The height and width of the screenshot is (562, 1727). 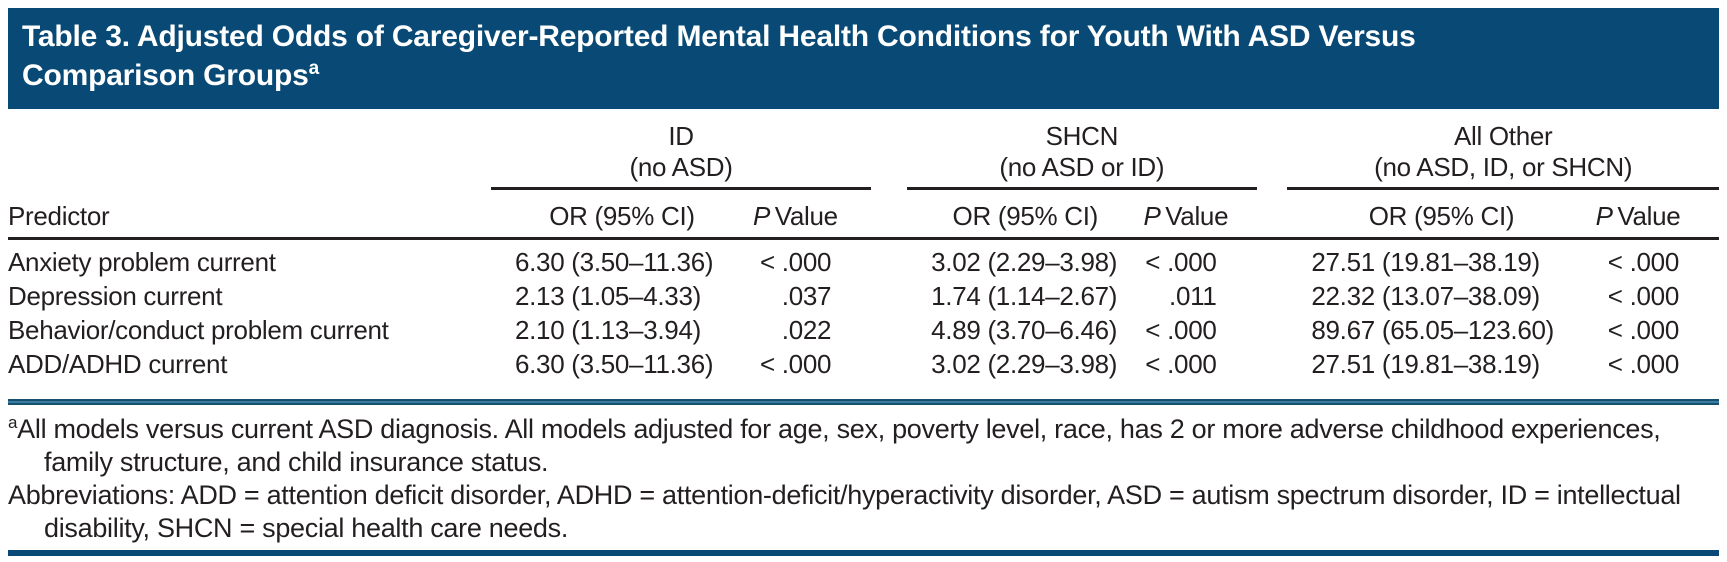 What do you see at coordinates (1432, 330) in the screenshot?
I see `or-cell-all-other: 89.67 (65.05–123.60)` at bounding box center [1432, 330].